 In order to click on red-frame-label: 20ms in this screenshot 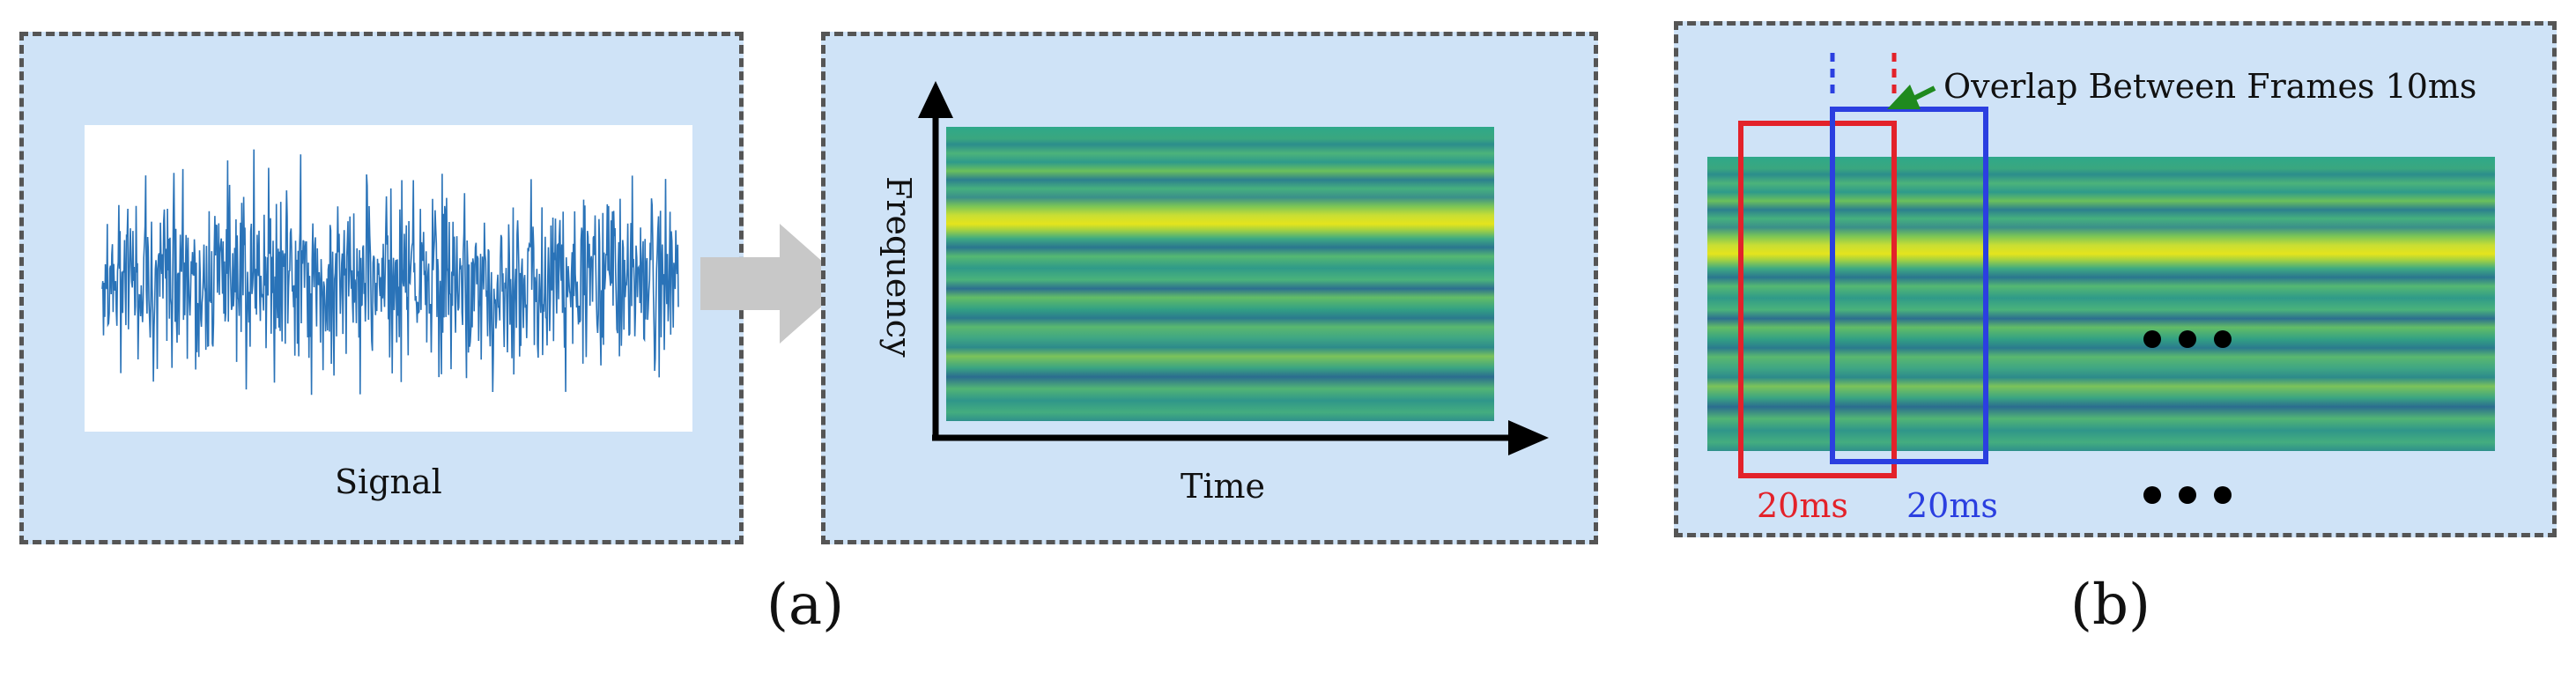, I will do `click(1803, 505)`.